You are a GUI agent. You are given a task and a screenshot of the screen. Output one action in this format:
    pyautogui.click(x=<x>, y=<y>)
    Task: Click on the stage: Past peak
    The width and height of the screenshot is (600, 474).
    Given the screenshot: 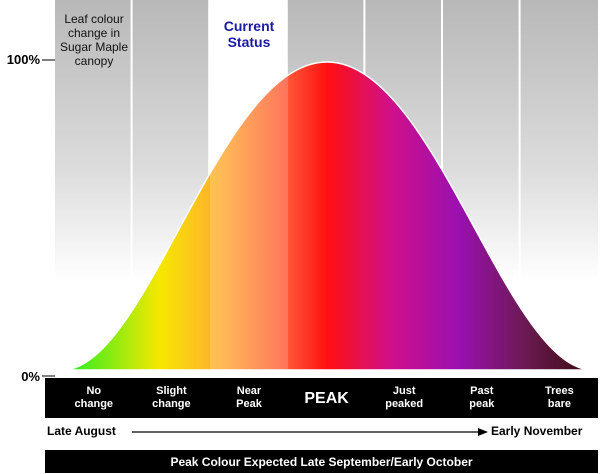 What is the action you would take?
    pyautogui.click(x=482, y=398)
    